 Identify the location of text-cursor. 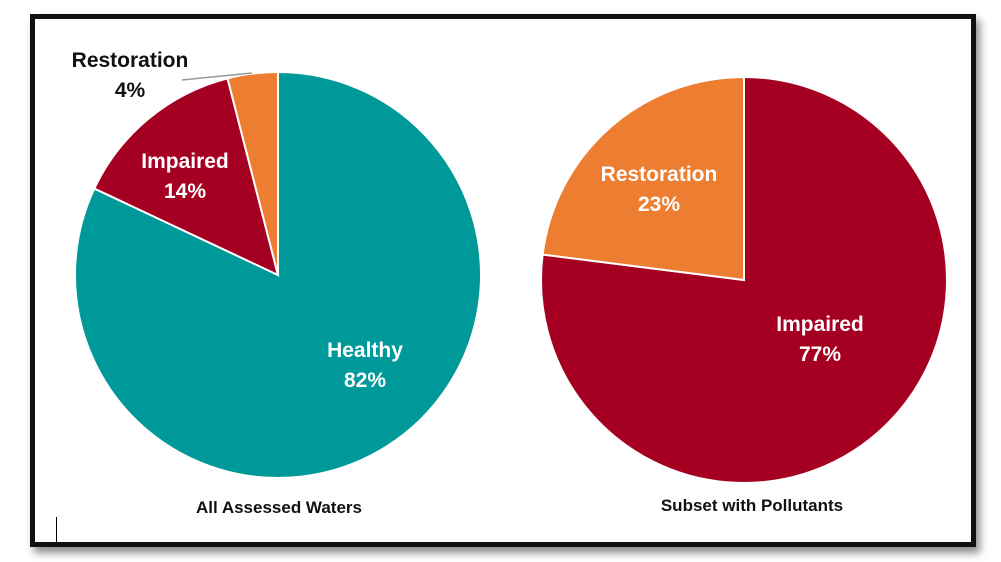
(56, 531).